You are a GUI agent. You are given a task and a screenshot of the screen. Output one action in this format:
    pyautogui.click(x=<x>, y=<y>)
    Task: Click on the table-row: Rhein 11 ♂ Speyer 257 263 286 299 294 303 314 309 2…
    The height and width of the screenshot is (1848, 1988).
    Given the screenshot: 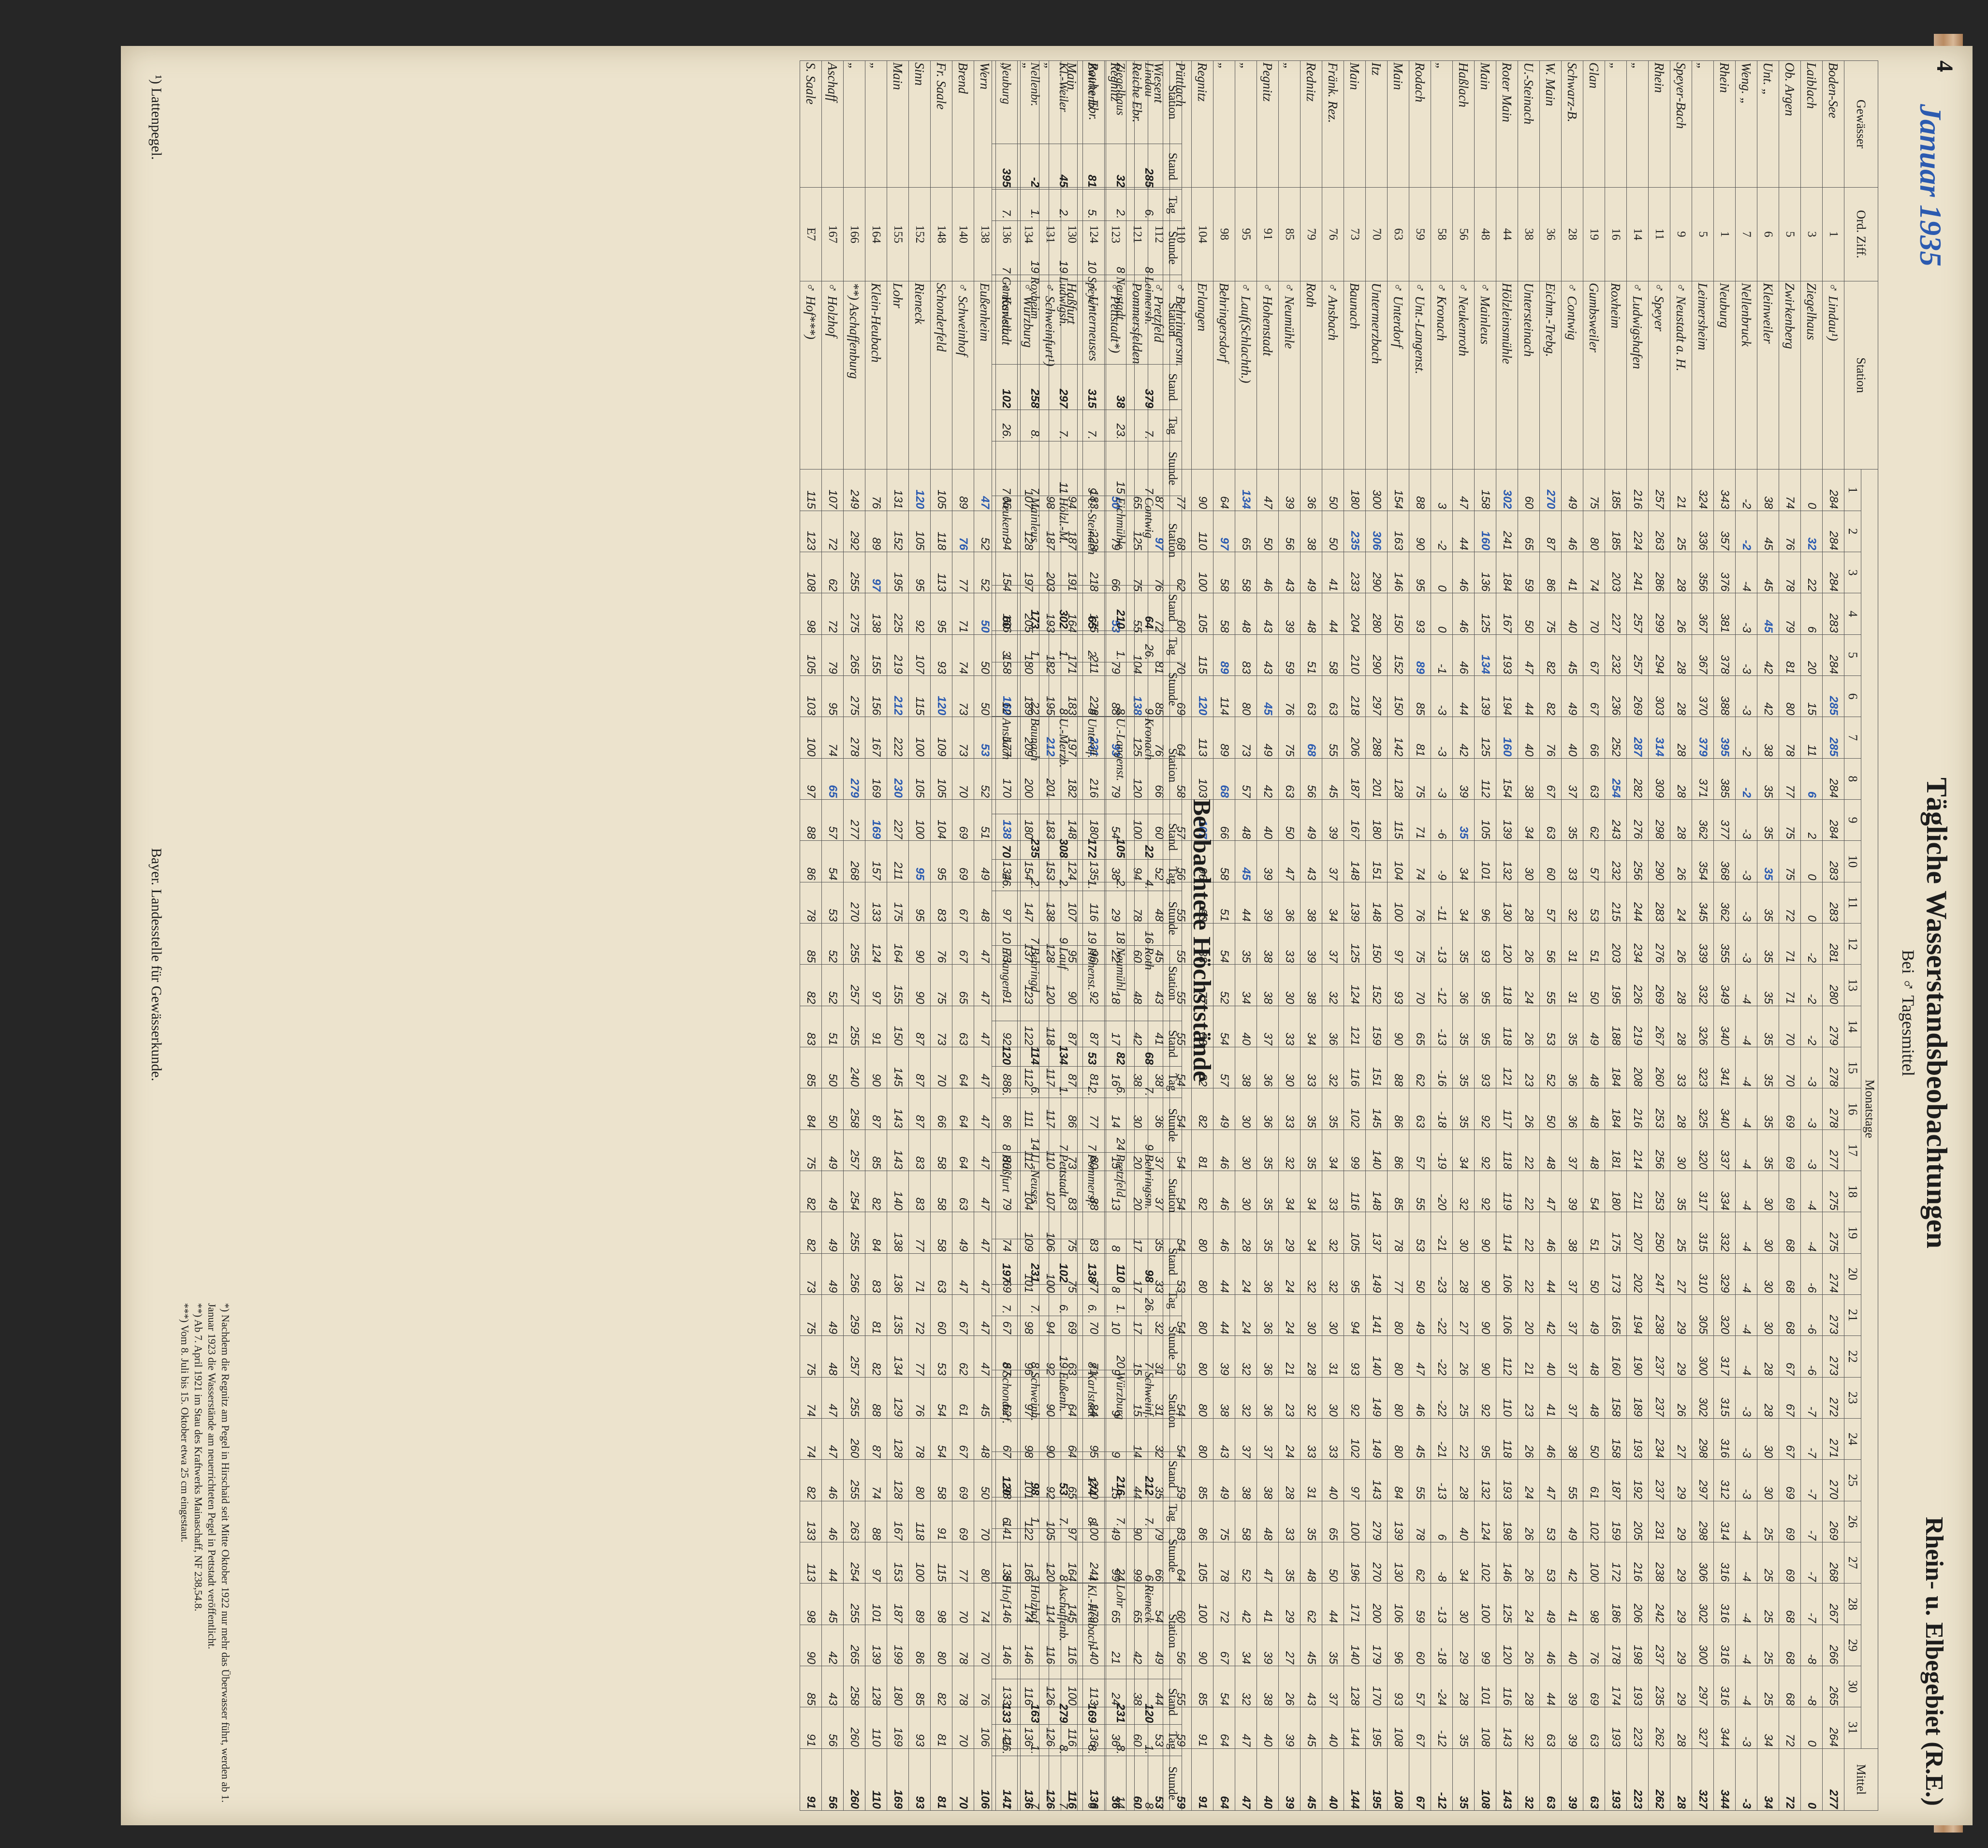 What is the action you would take?
    pyautogui.click(x=1659, y=935)
    